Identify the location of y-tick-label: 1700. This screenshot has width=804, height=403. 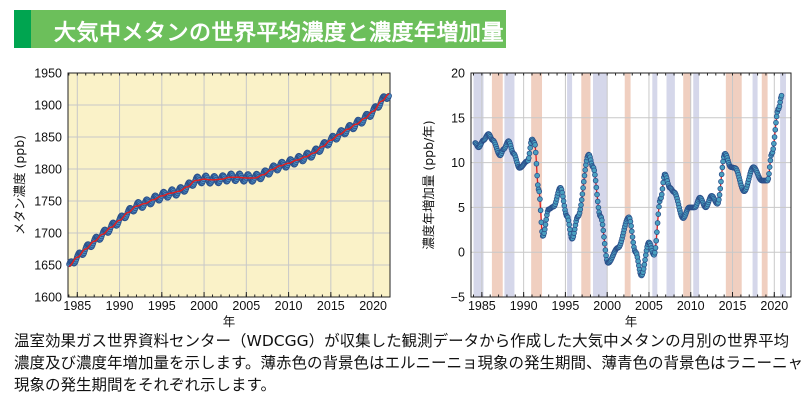
(48, 234).